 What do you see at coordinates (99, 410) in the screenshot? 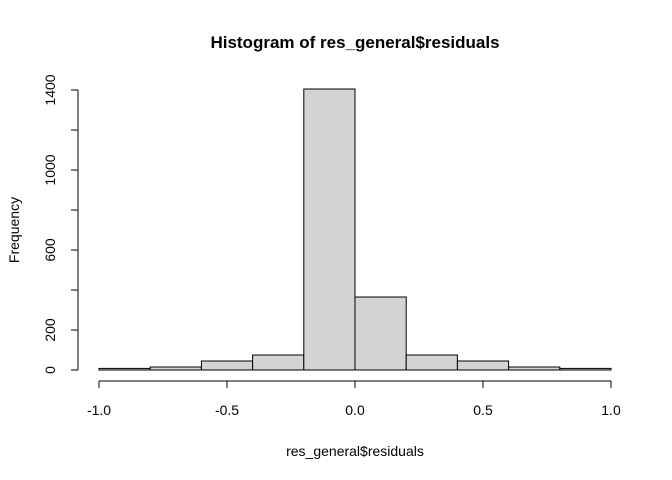
I see `x-tick-label: -1.0` at bounding box center [99, 410].